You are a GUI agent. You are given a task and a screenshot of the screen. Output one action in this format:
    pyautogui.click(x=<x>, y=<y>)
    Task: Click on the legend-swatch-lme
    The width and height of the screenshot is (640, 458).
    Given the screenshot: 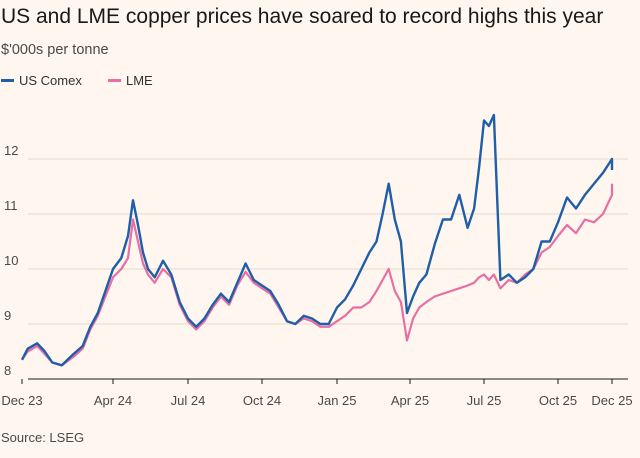 What is the action you would take?
    pyautogui.click(x=114, y=81)
    